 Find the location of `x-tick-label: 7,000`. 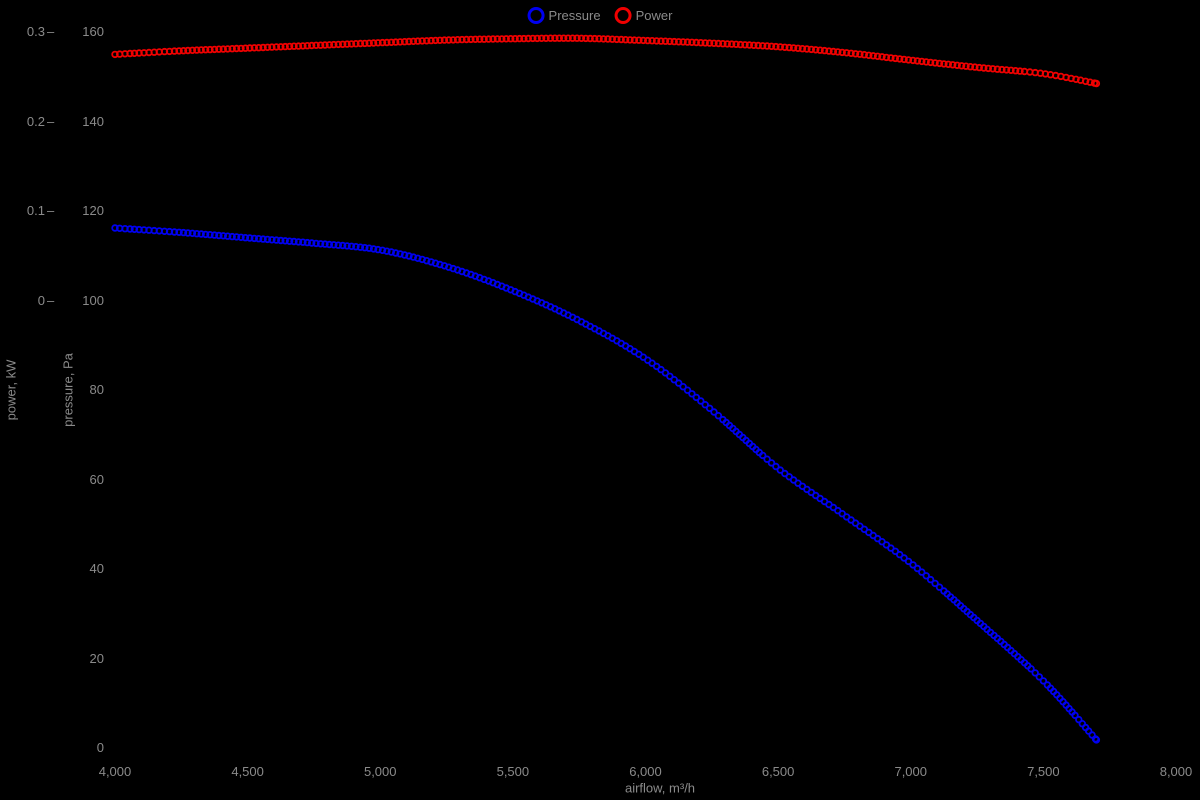

x-tick-label: 7,000 is located at coordinates (911, 771).